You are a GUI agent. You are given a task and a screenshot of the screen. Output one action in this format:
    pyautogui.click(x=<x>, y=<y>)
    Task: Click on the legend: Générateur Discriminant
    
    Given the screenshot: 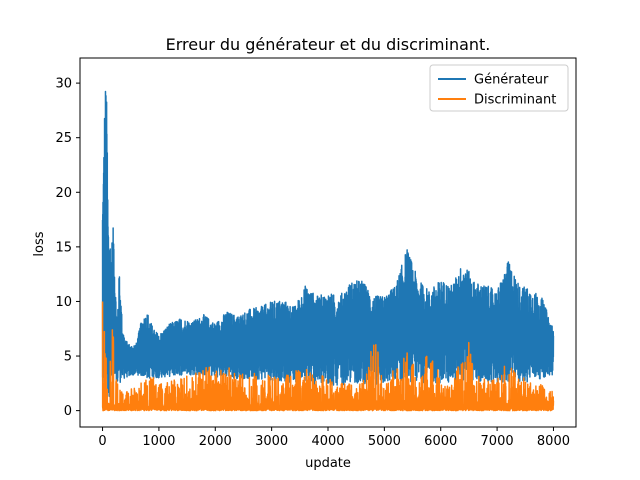 What is the action you would take?
    pyautogui.click(x=499, y=88)
    